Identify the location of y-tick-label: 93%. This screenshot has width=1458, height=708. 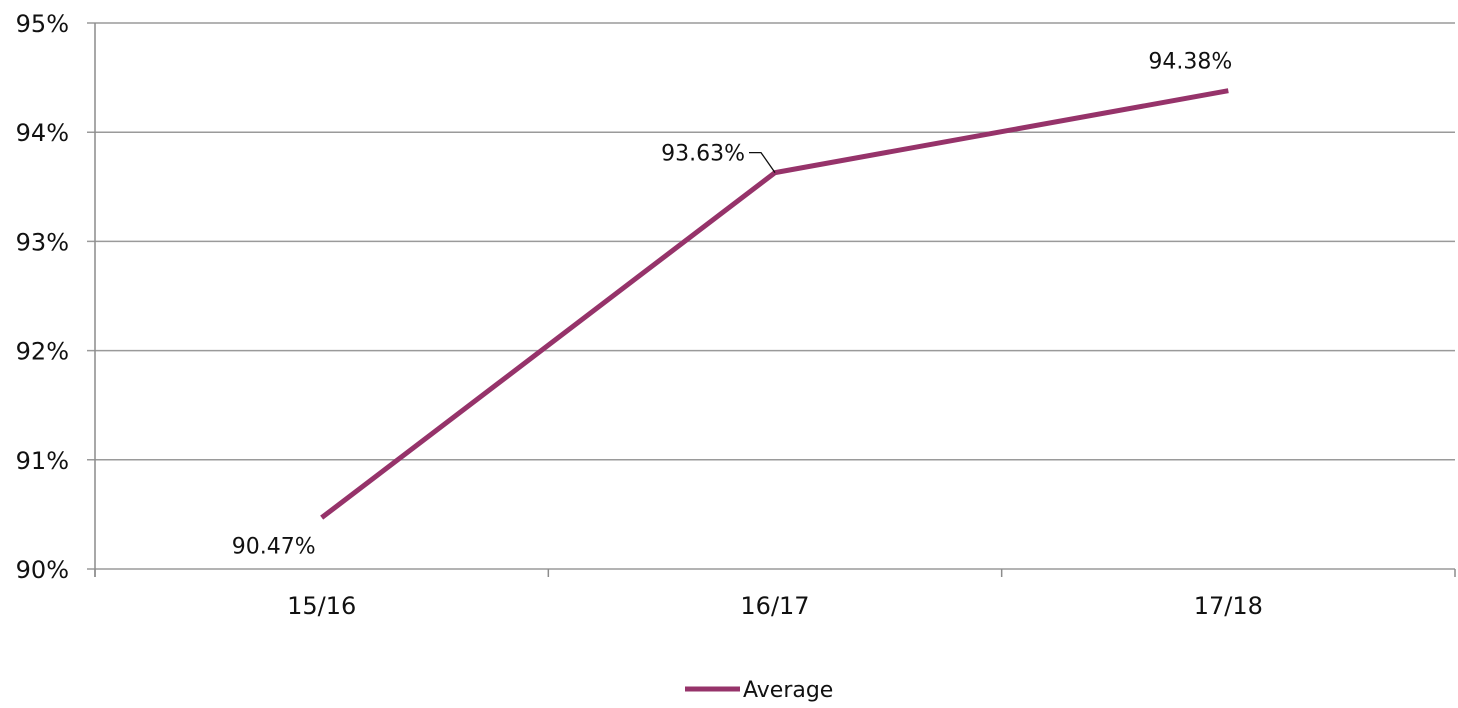
(42, 242).